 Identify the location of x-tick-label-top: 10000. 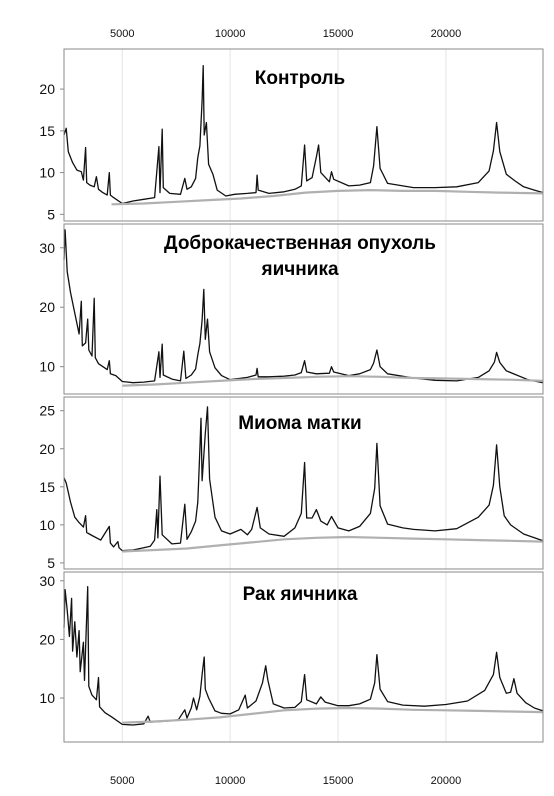
(230, 34).